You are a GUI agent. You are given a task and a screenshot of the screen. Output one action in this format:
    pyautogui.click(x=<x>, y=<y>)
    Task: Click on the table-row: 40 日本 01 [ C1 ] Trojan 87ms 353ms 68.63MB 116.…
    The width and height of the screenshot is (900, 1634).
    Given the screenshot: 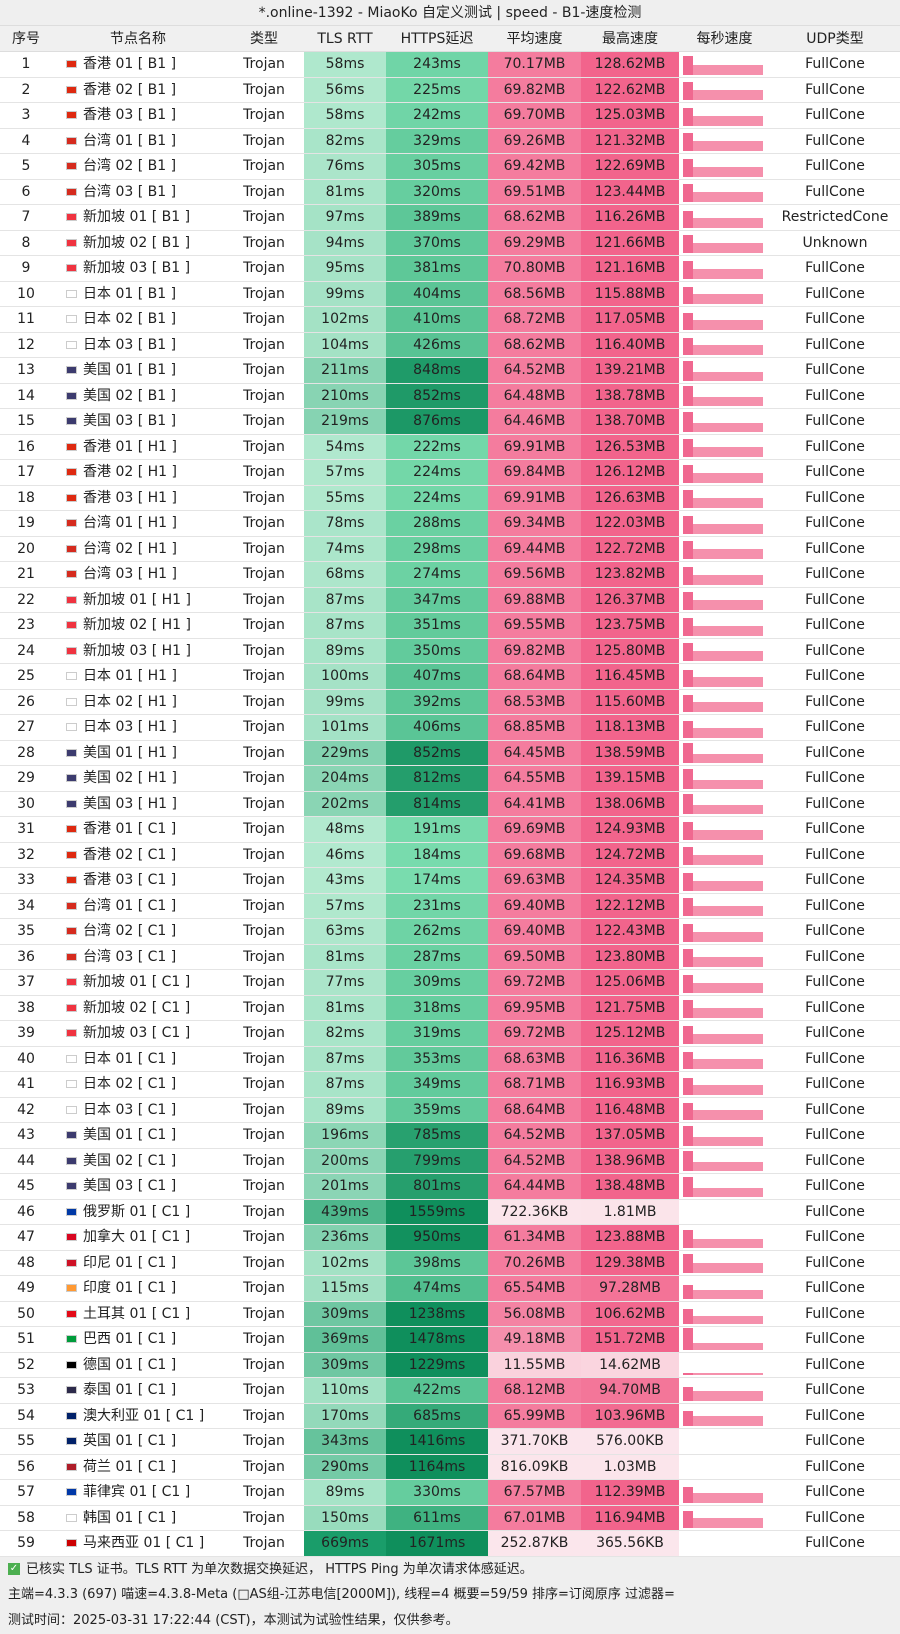 What is the action you would take?
    pyautogui.click(x=450, y=1059)
    